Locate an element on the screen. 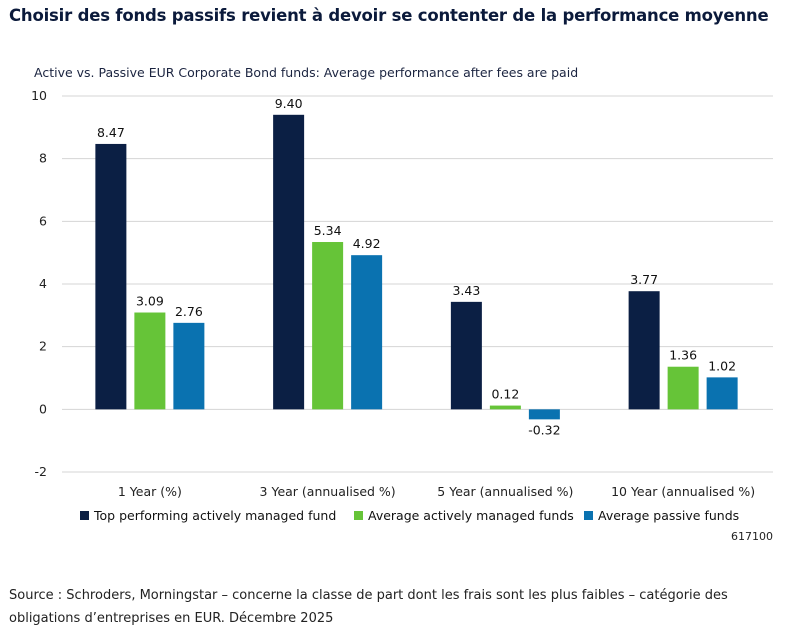 The height and width of the screenshot is (634, 791). data-label: -0.32 is located at coordinates (544, 429).